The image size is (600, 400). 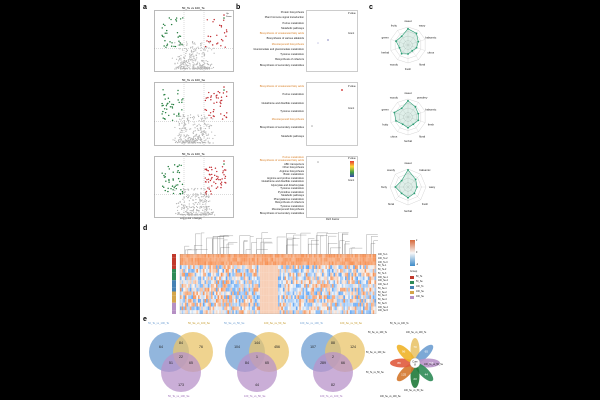 What do you see at coordinates (383, 281) in the screenshot?
I see `heat-row-label: 100_Se-2` at bounding box center [383, 281].